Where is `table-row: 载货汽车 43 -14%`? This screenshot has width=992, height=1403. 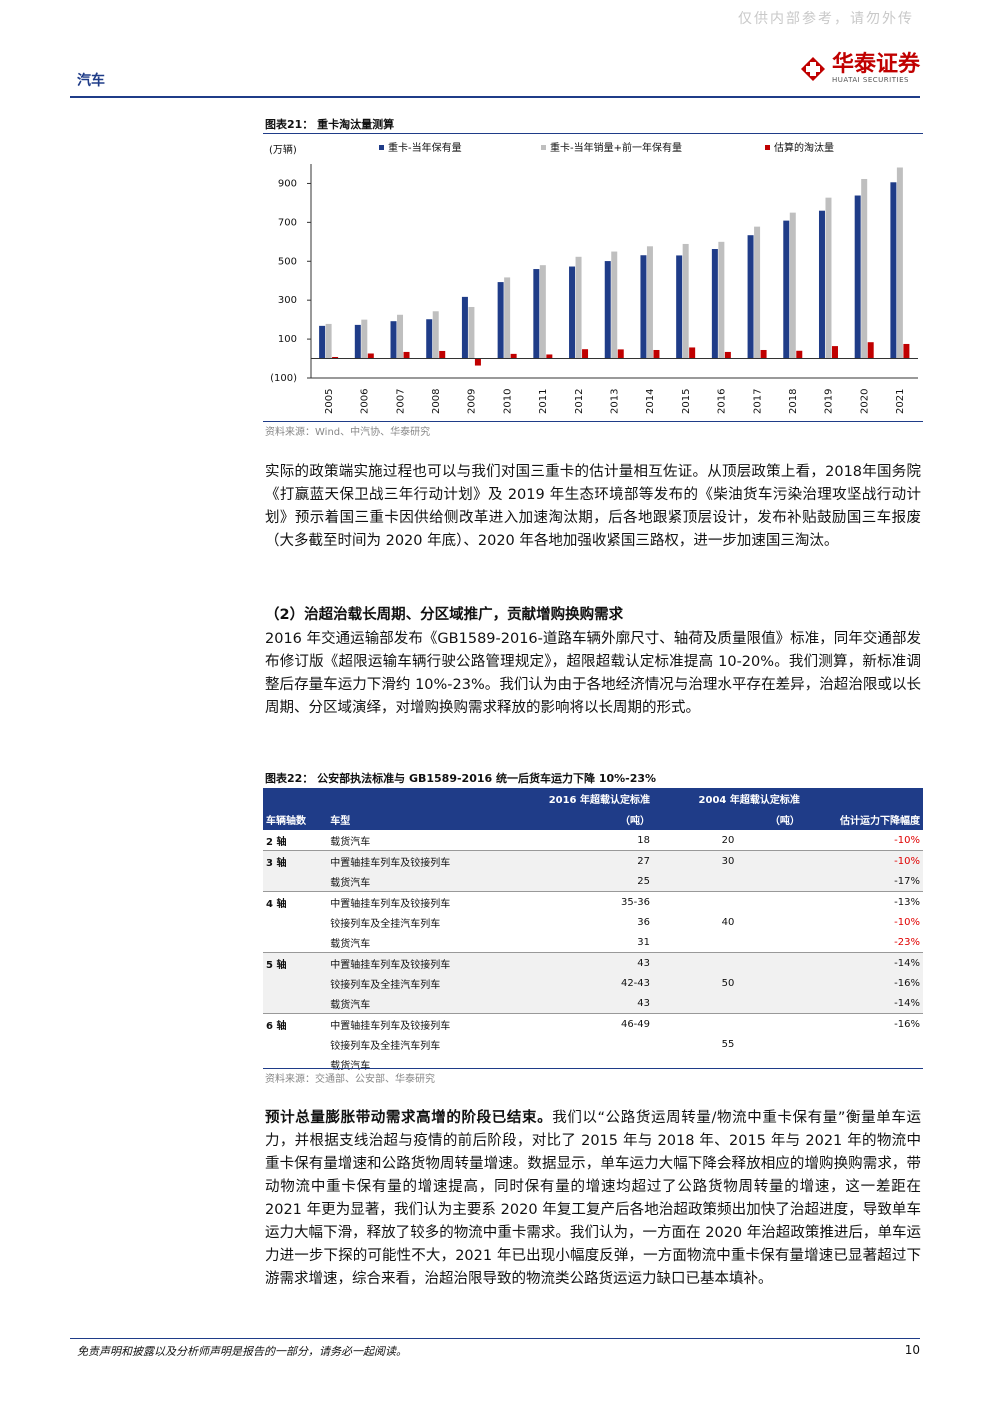
table-row: 载货汽车 43 -14% is located at coordinates (593, 1003).